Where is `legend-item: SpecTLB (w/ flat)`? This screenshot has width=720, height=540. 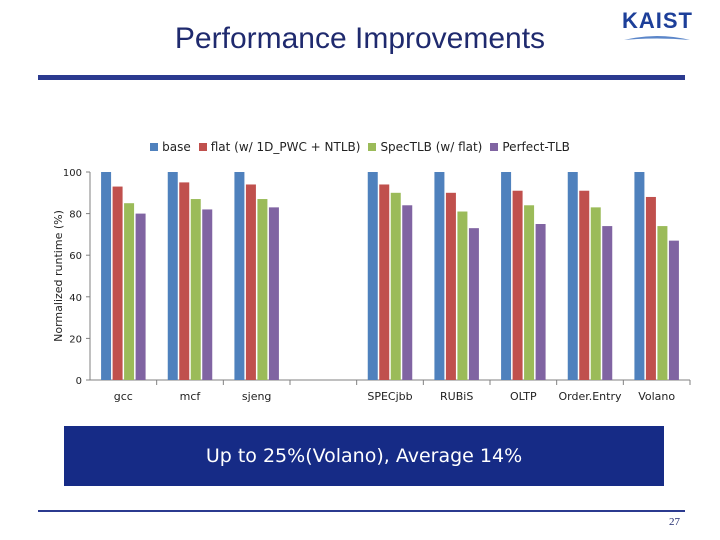
legend-item: SpecTLB (w/ flat) is located at coordinates (425, 147).